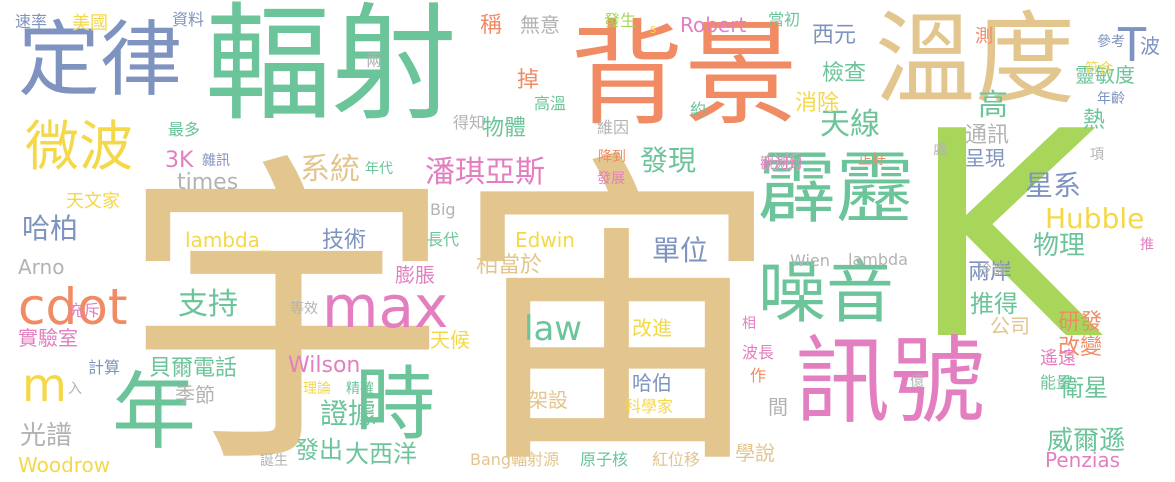 This screenshot has width=1175, height=482. I want to click on cloud-word: 觀測到, so click(781, 164).